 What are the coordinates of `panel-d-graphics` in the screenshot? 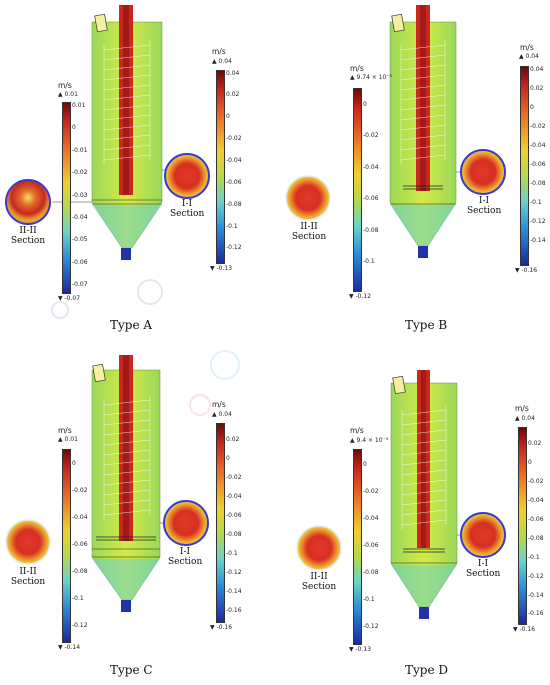 It's located at (401, 494).